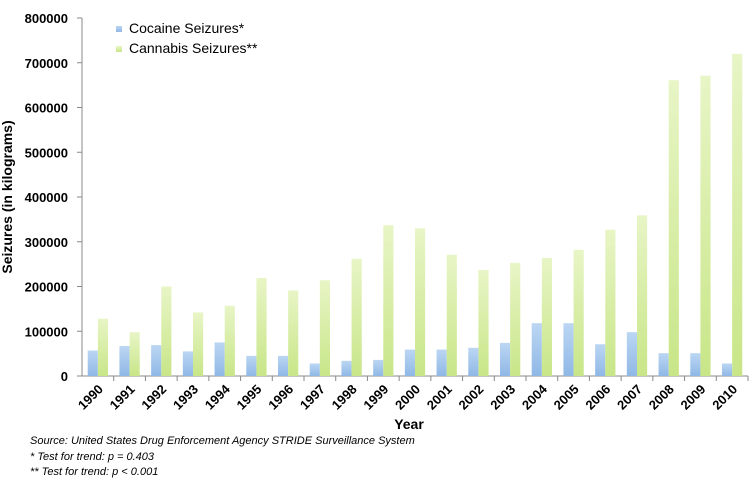  I want to click on y-tick-label: 0, so click(64, 376).